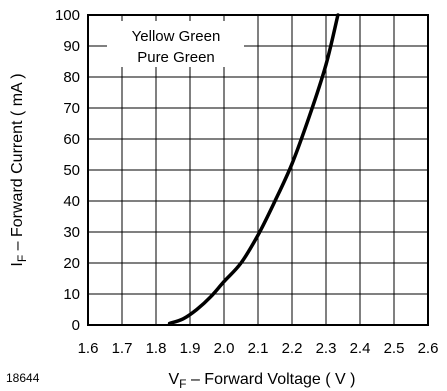 Image resolution: width=447 pixels, height=391 pixels. Describe the element at coordinates (176, 36) in the screenshot. I see `legend-text-yellow-green: Yellow Green` at that location.